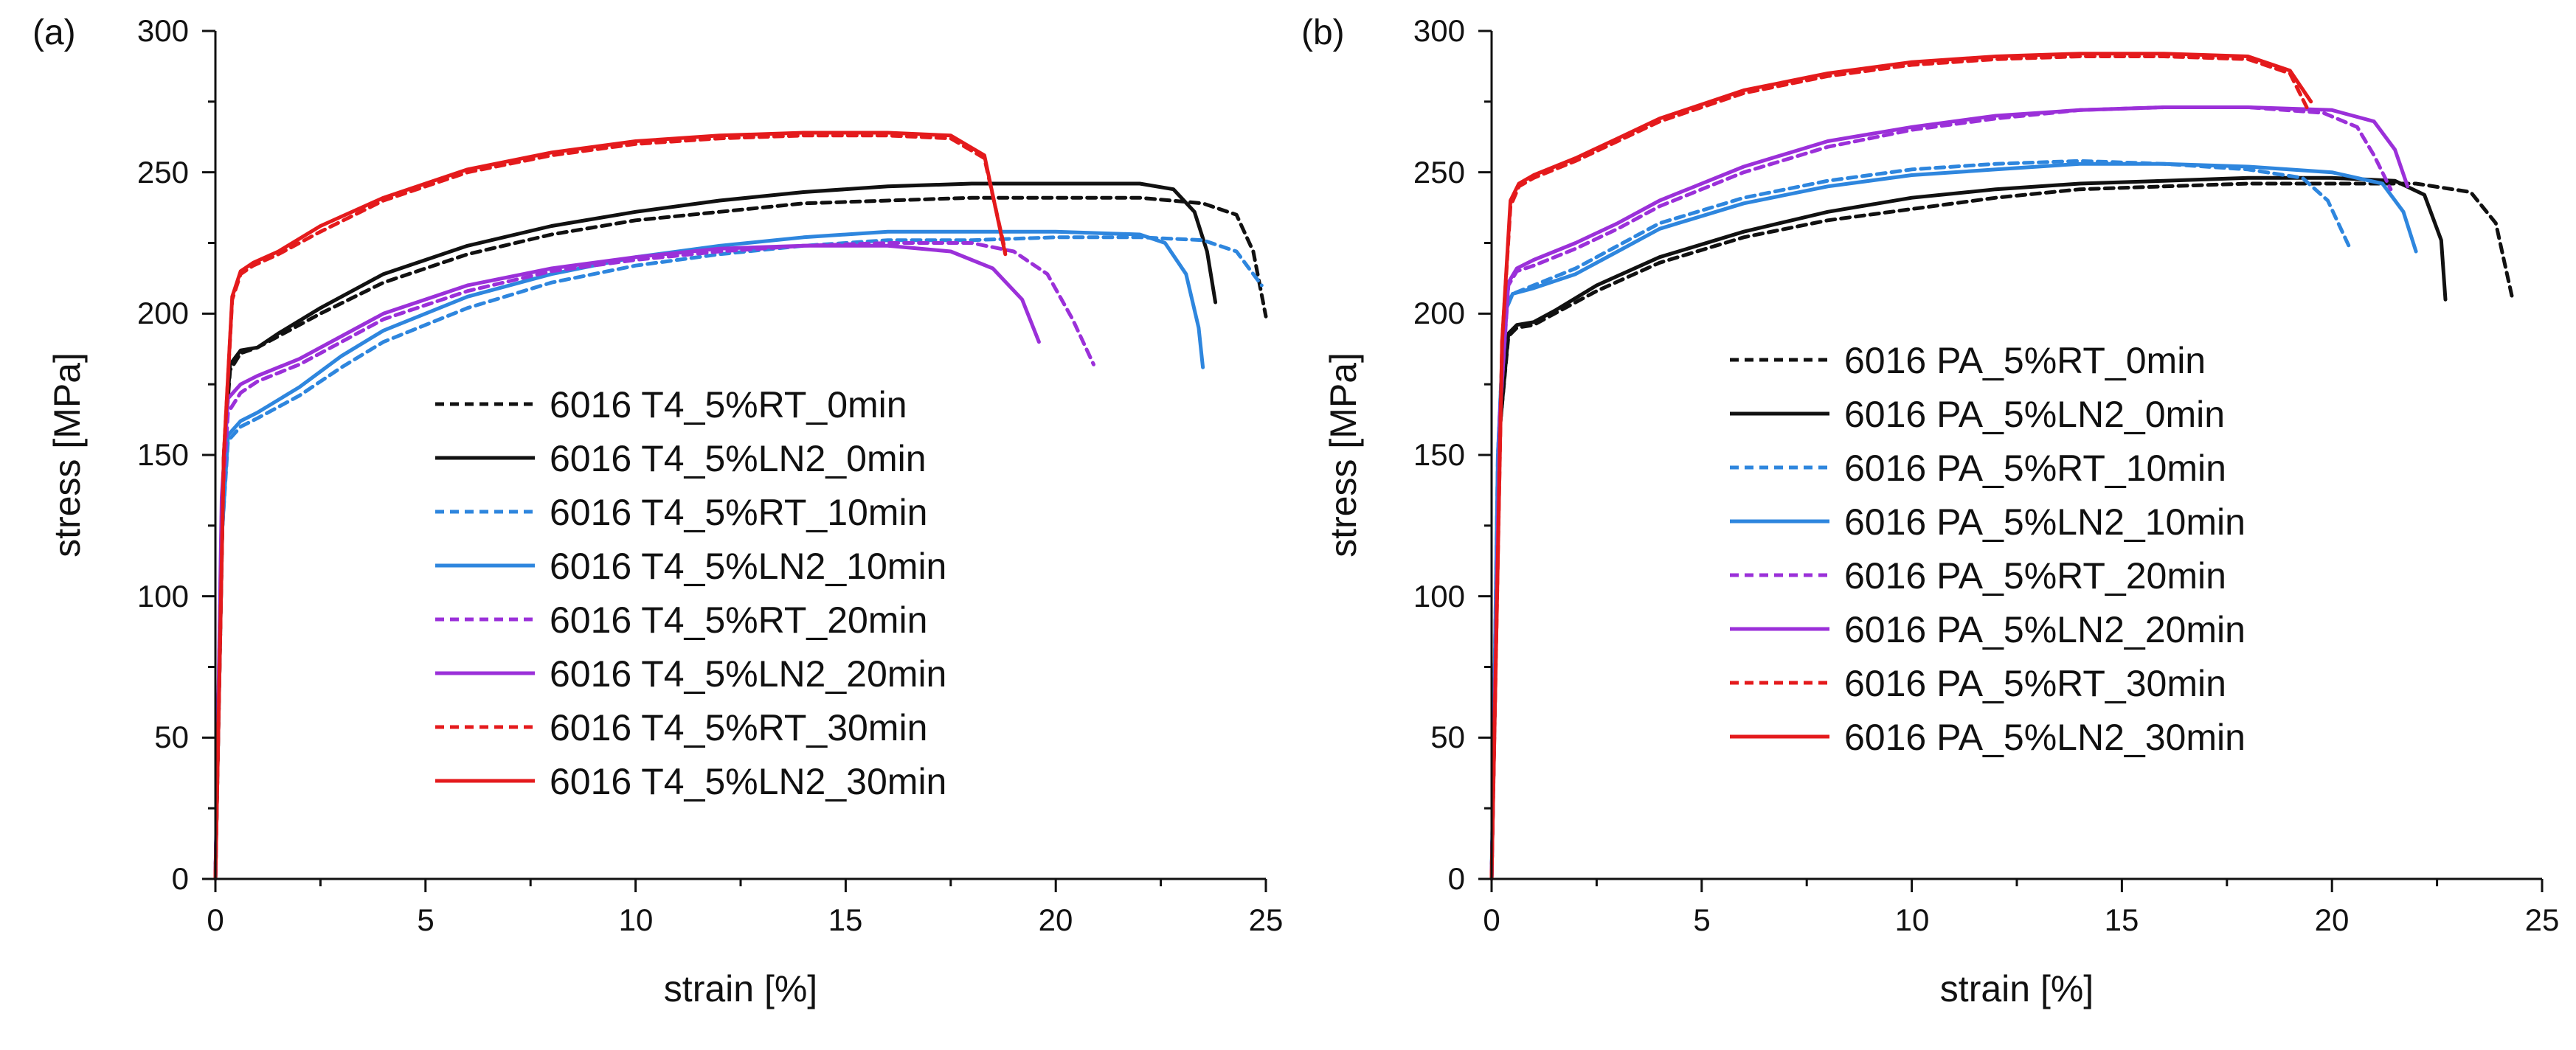  Describe the element at coordinates (1702, 920) in the screenshot. I see `panel-b-x-tick-label: 5` at that location.